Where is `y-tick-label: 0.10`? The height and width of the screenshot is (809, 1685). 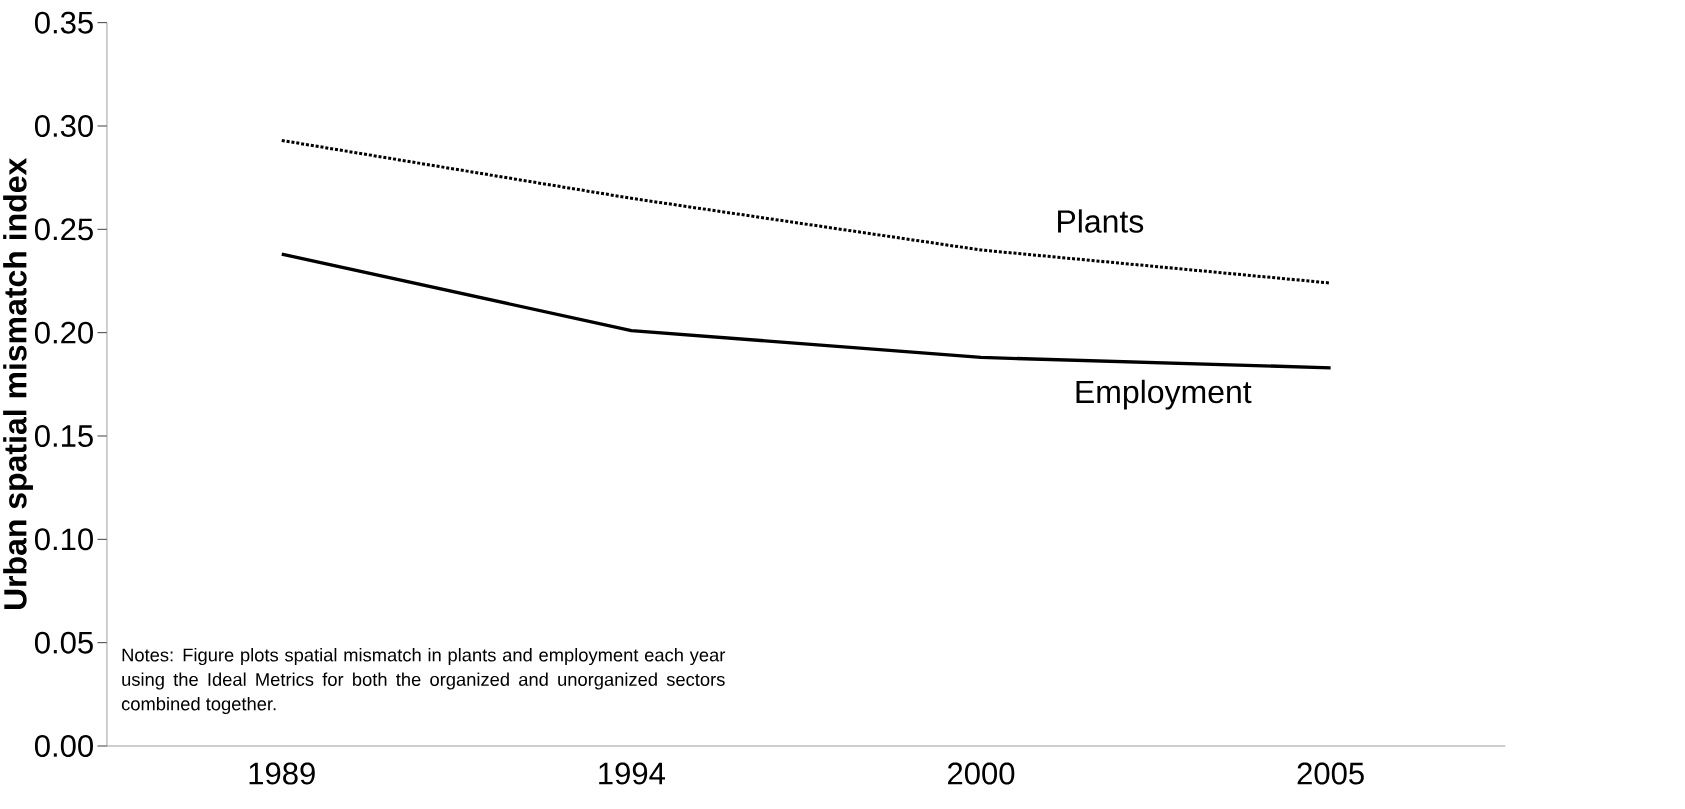 y-tick-label: 0.10 is located at coordinates (63, 539).